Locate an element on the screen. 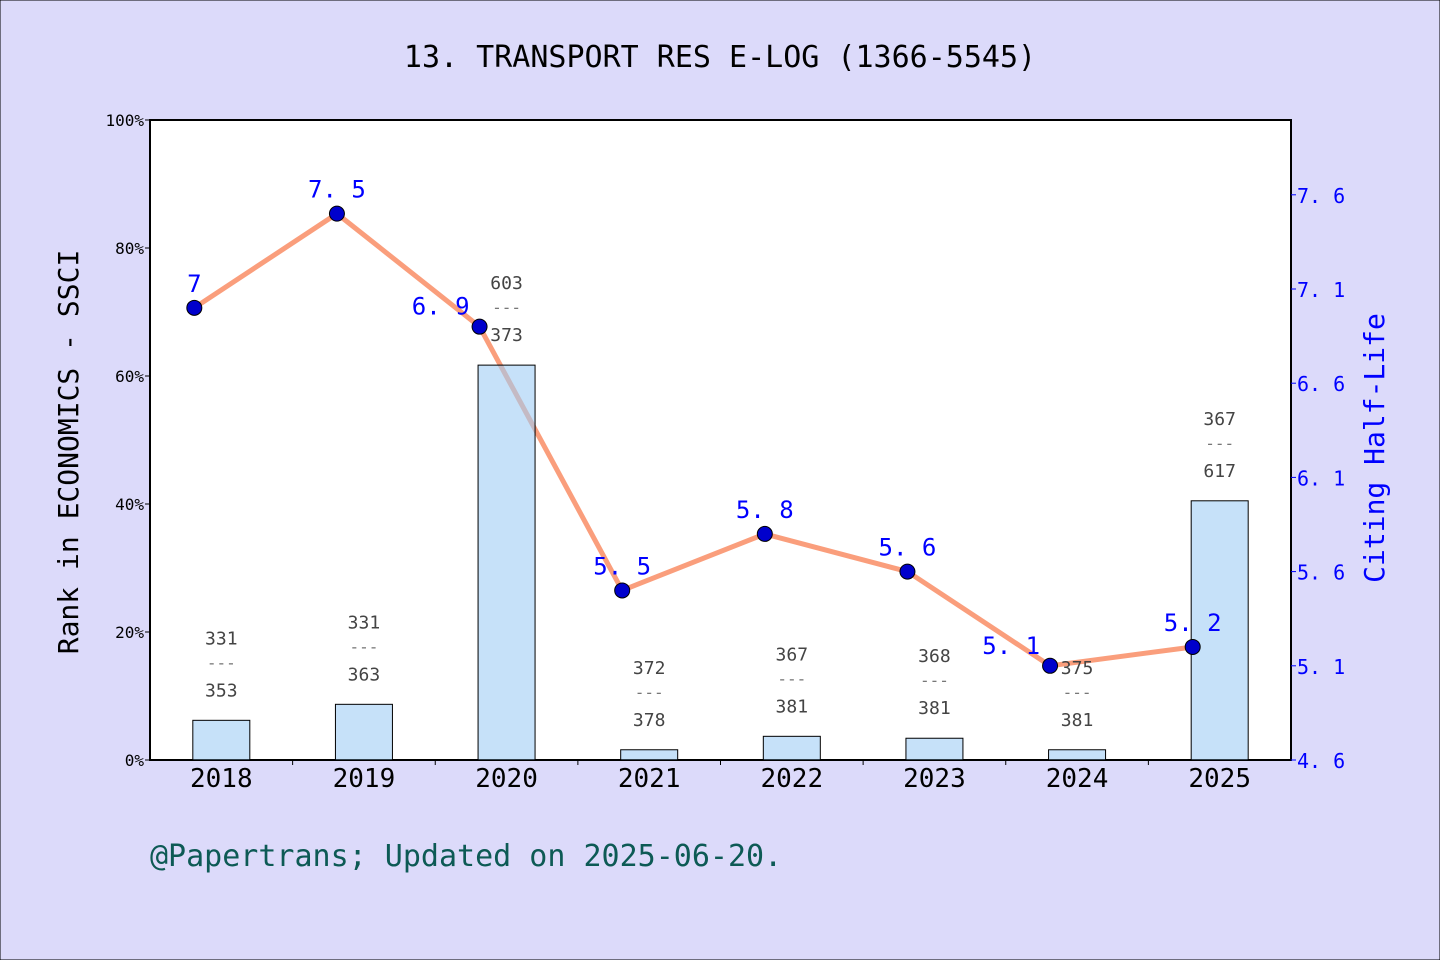 The image size is (1440, 960). total-label: 378 is located at coordinates (649, 720).